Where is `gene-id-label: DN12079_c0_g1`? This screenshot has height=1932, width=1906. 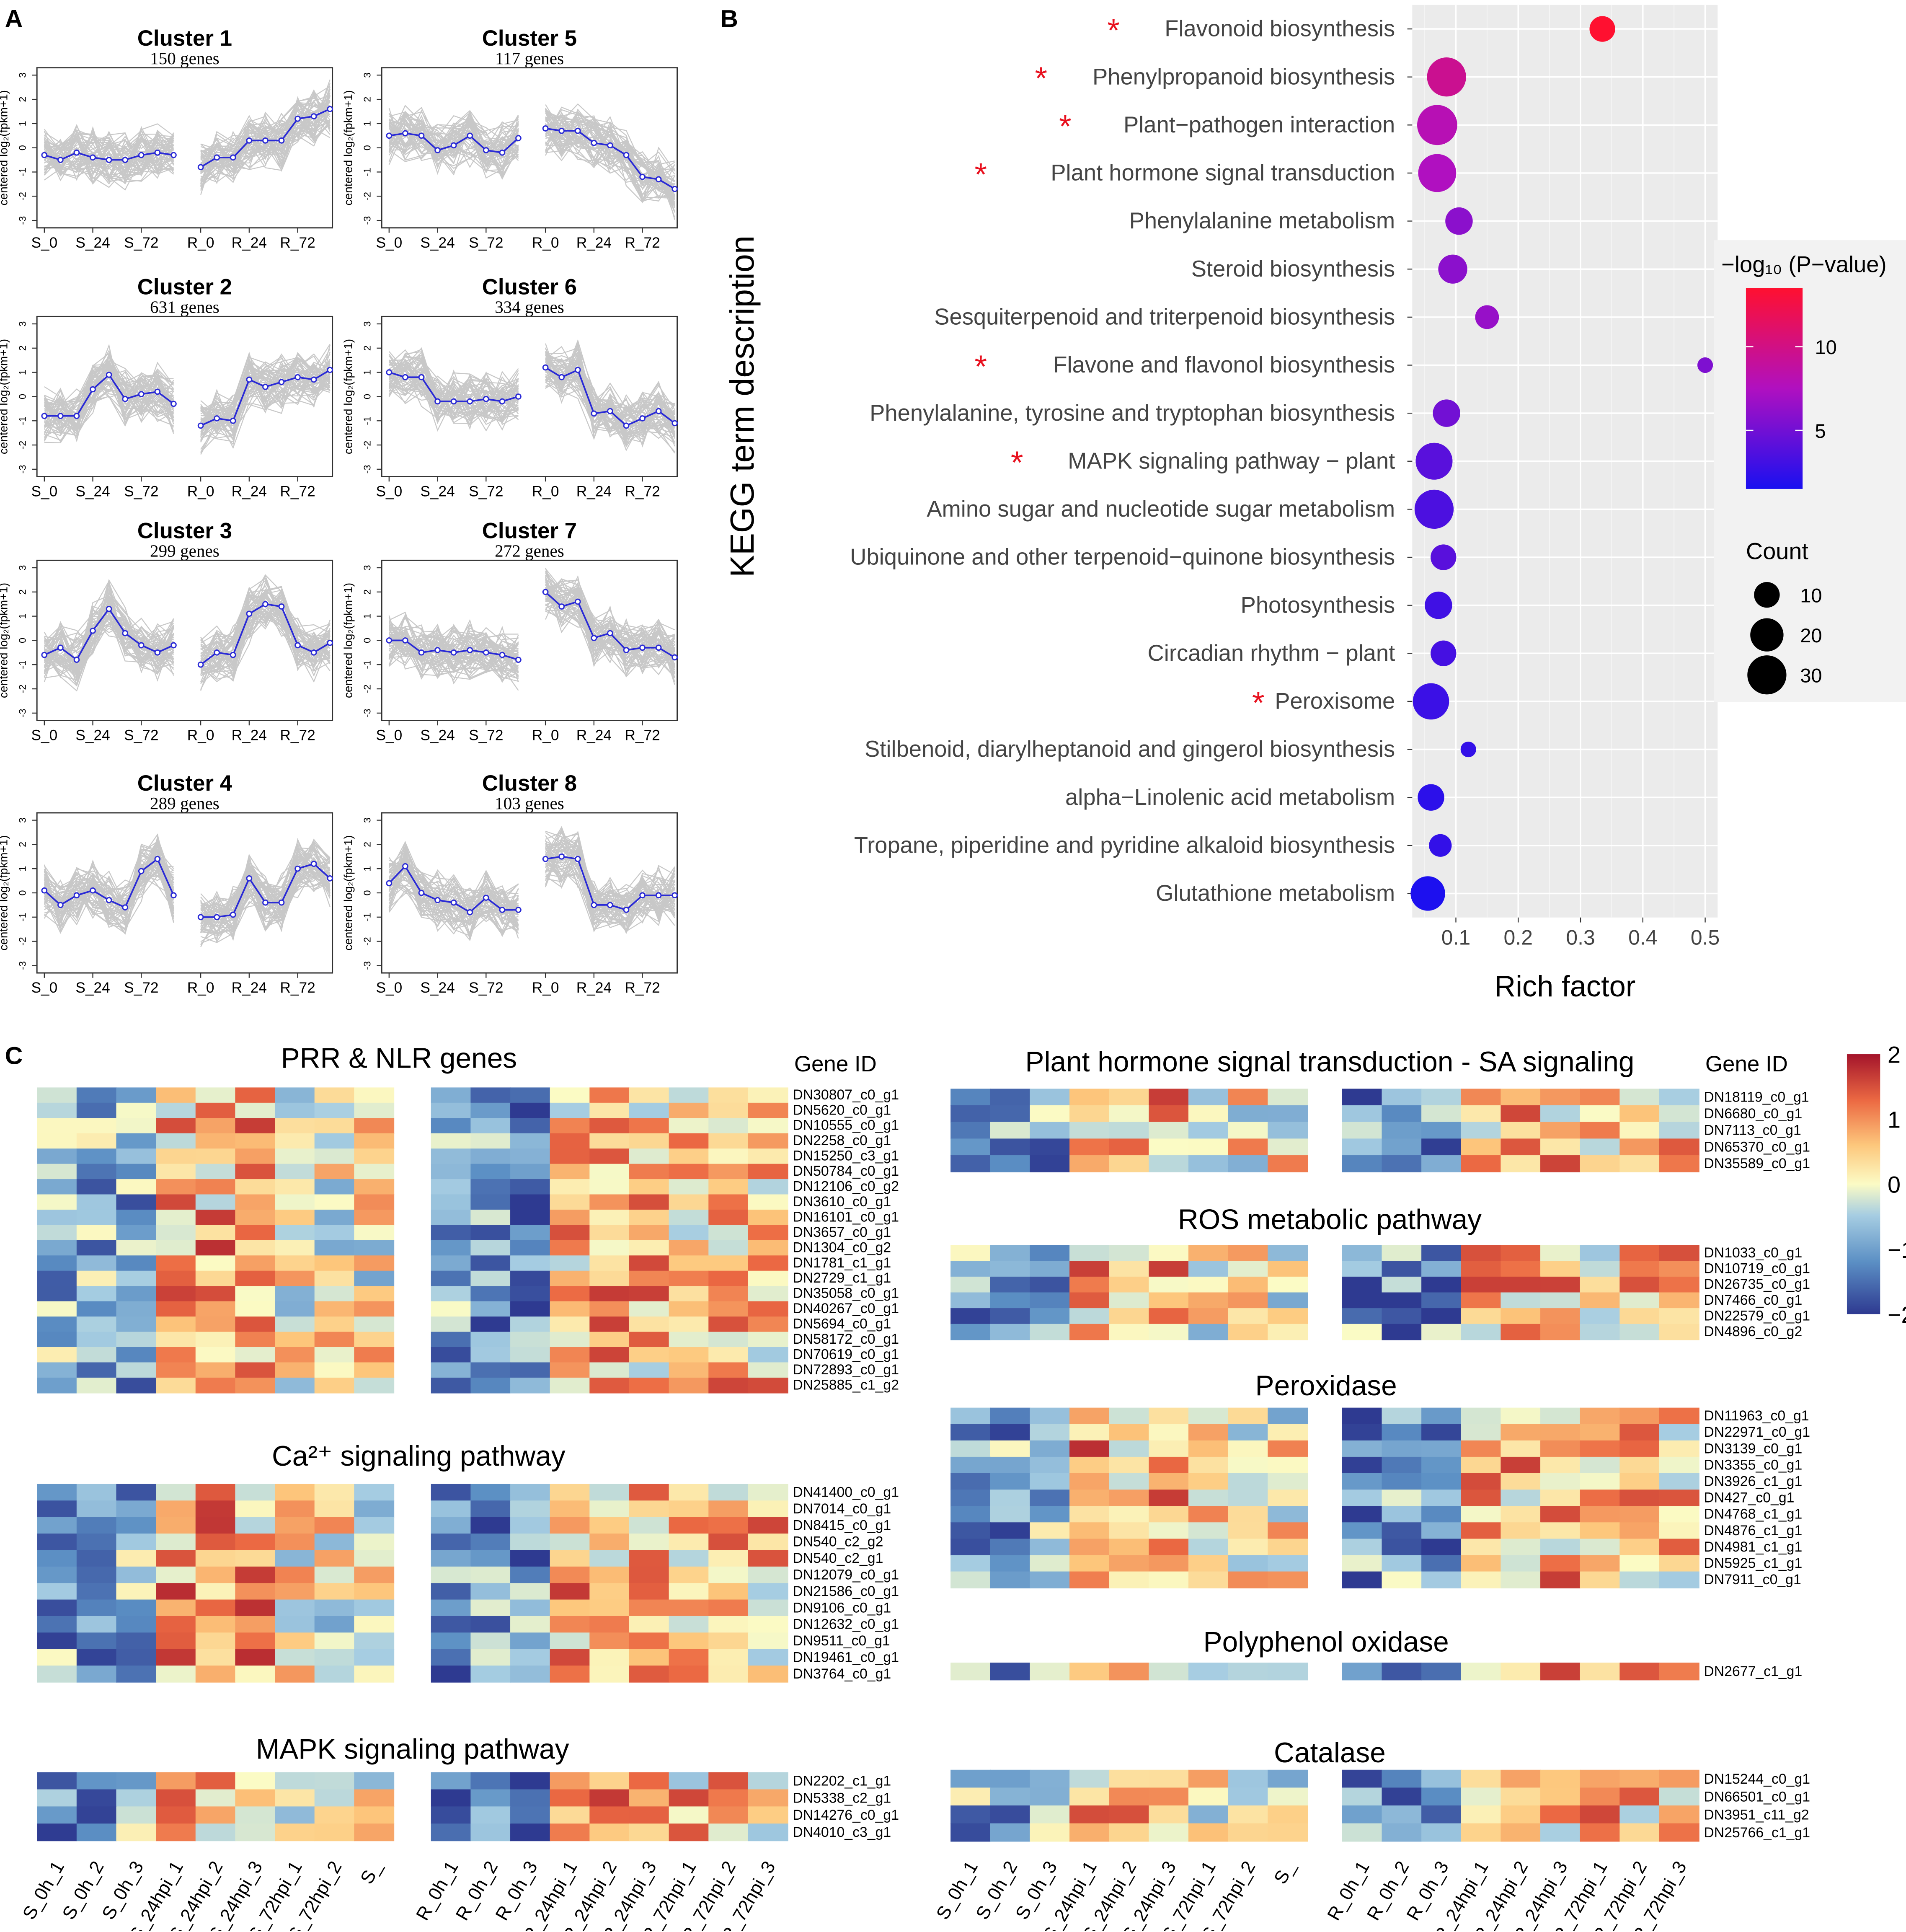
gene-id-label: DN12079_c0_g1 is located at coordinates (846, 1575).